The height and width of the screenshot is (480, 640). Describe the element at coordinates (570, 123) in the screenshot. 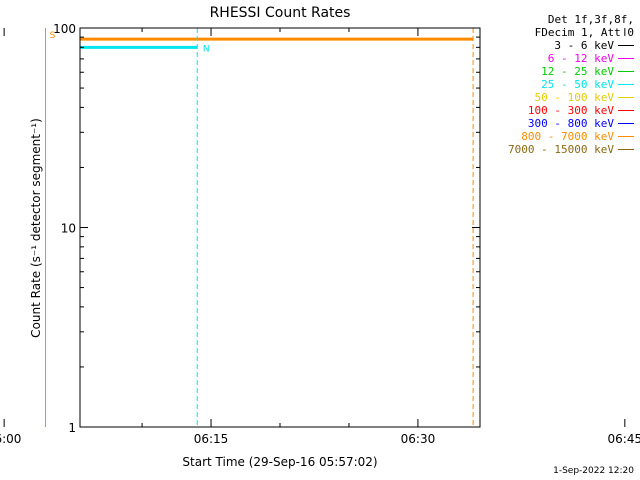

I see `legend-entry-label: 300 - 800 keV` at that location.